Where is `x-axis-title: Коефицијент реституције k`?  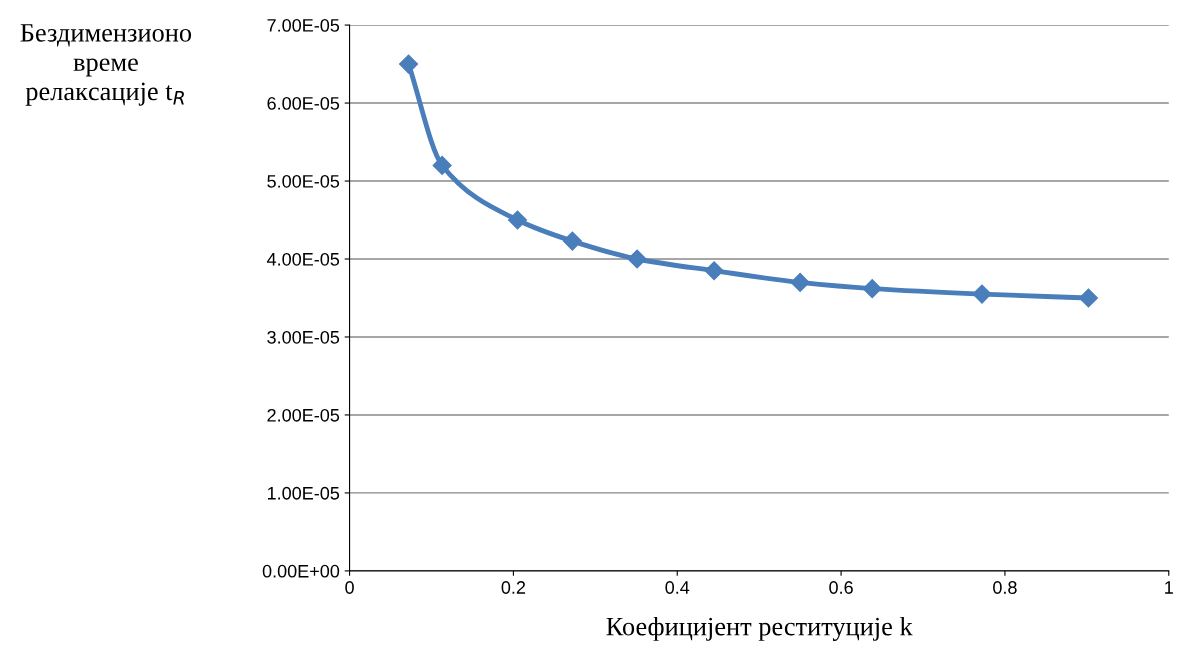 x-axis-title: Коефицијент реституције k is located at coordinates (759, 628).